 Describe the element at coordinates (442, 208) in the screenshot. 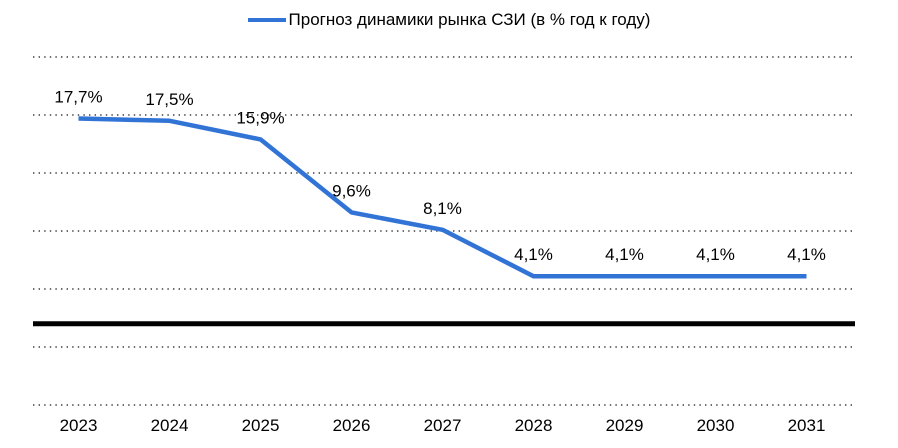

I see `data-label: 8,1%` at that location.